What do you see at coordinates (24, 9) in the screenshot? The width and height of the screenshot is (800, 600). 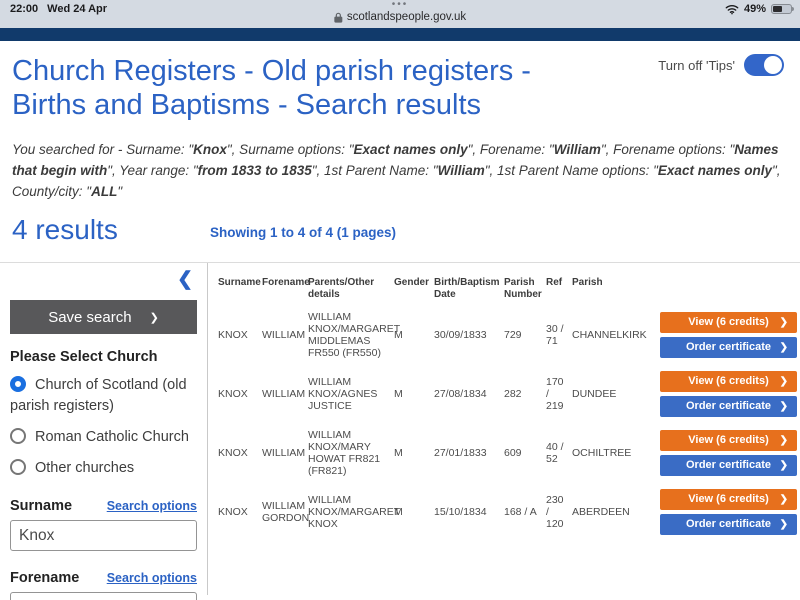 I see `status-time: 22:00` at bounding box center [24, 9].